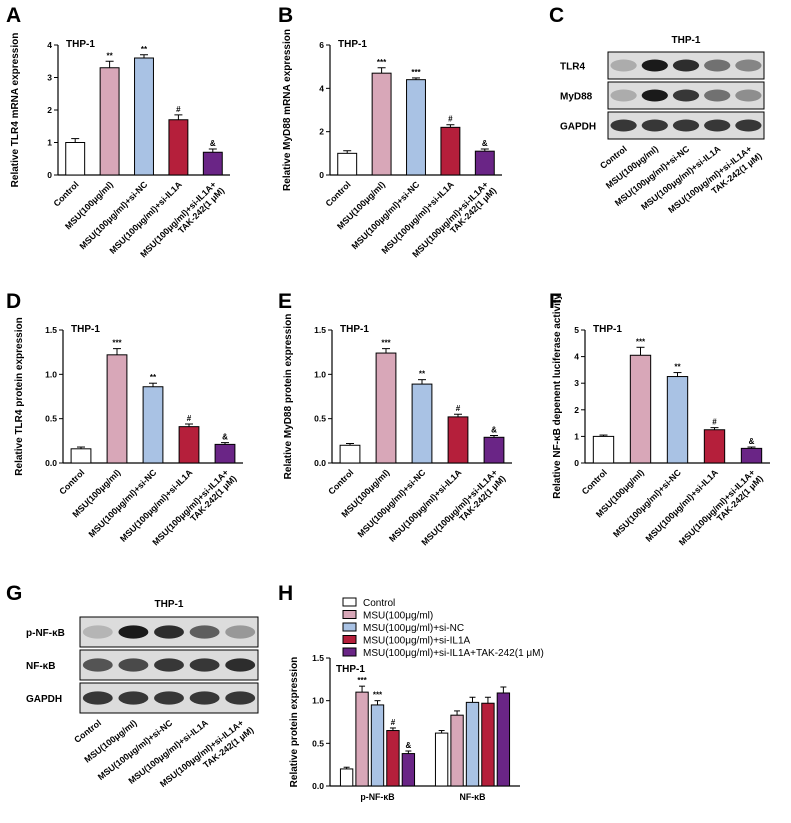  Describe the element at coordinates (153, 377) in the screenshot. I see `chart-d-sig-label: **` at that location.